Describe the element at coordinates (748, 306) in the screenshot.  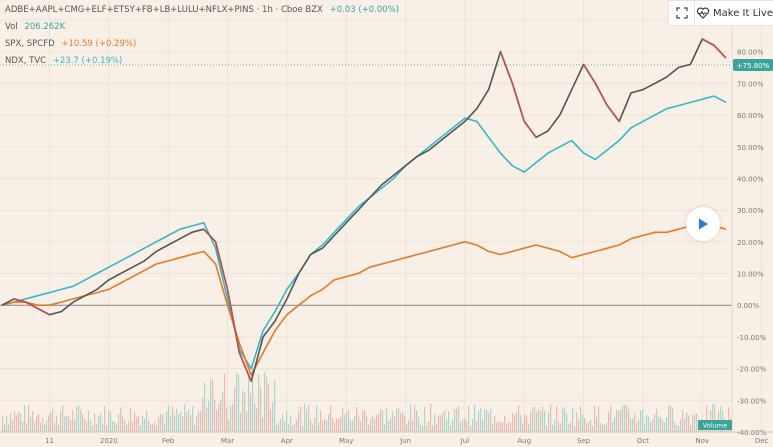
I see `y-tick-label: 0.00%` at that location.